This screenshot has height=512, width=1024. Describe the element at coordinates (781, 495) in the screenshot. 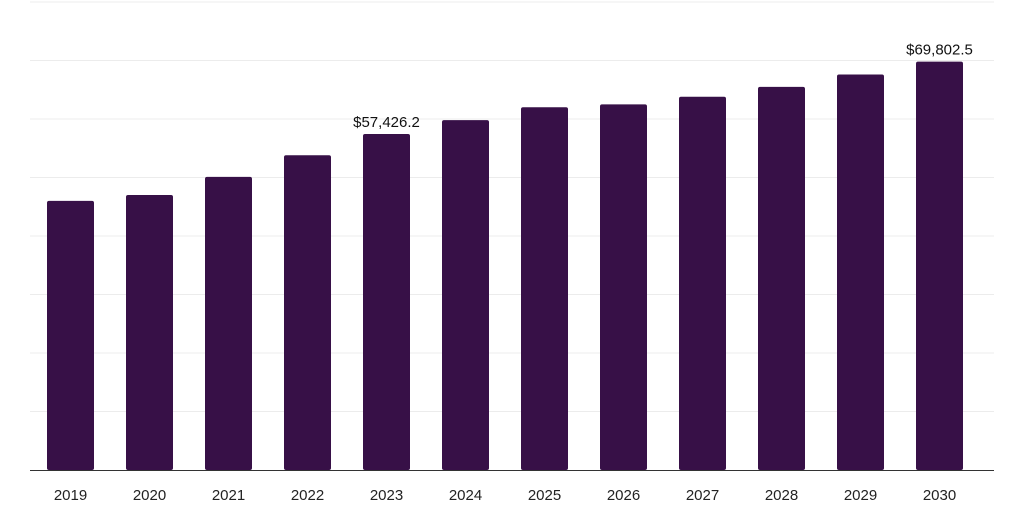

I see `x-tick-label-2028: 2028` at that location.